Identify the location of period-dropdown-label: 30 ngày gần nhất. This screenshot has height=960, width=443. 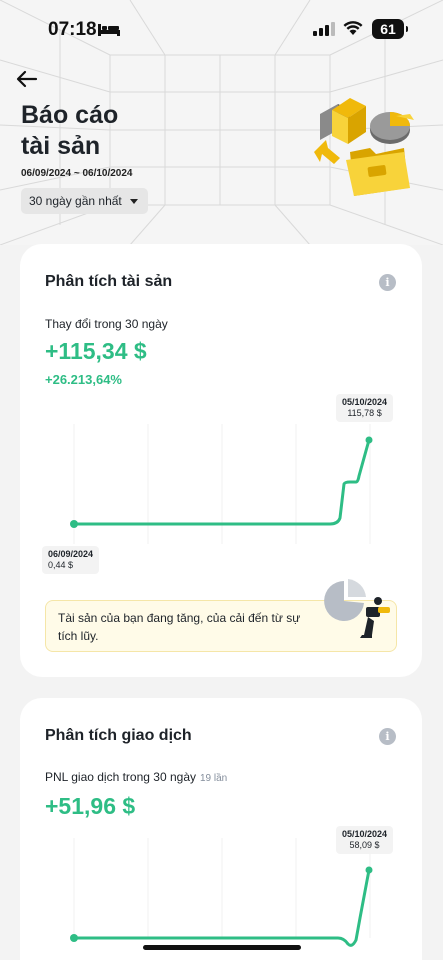
(75, 201).